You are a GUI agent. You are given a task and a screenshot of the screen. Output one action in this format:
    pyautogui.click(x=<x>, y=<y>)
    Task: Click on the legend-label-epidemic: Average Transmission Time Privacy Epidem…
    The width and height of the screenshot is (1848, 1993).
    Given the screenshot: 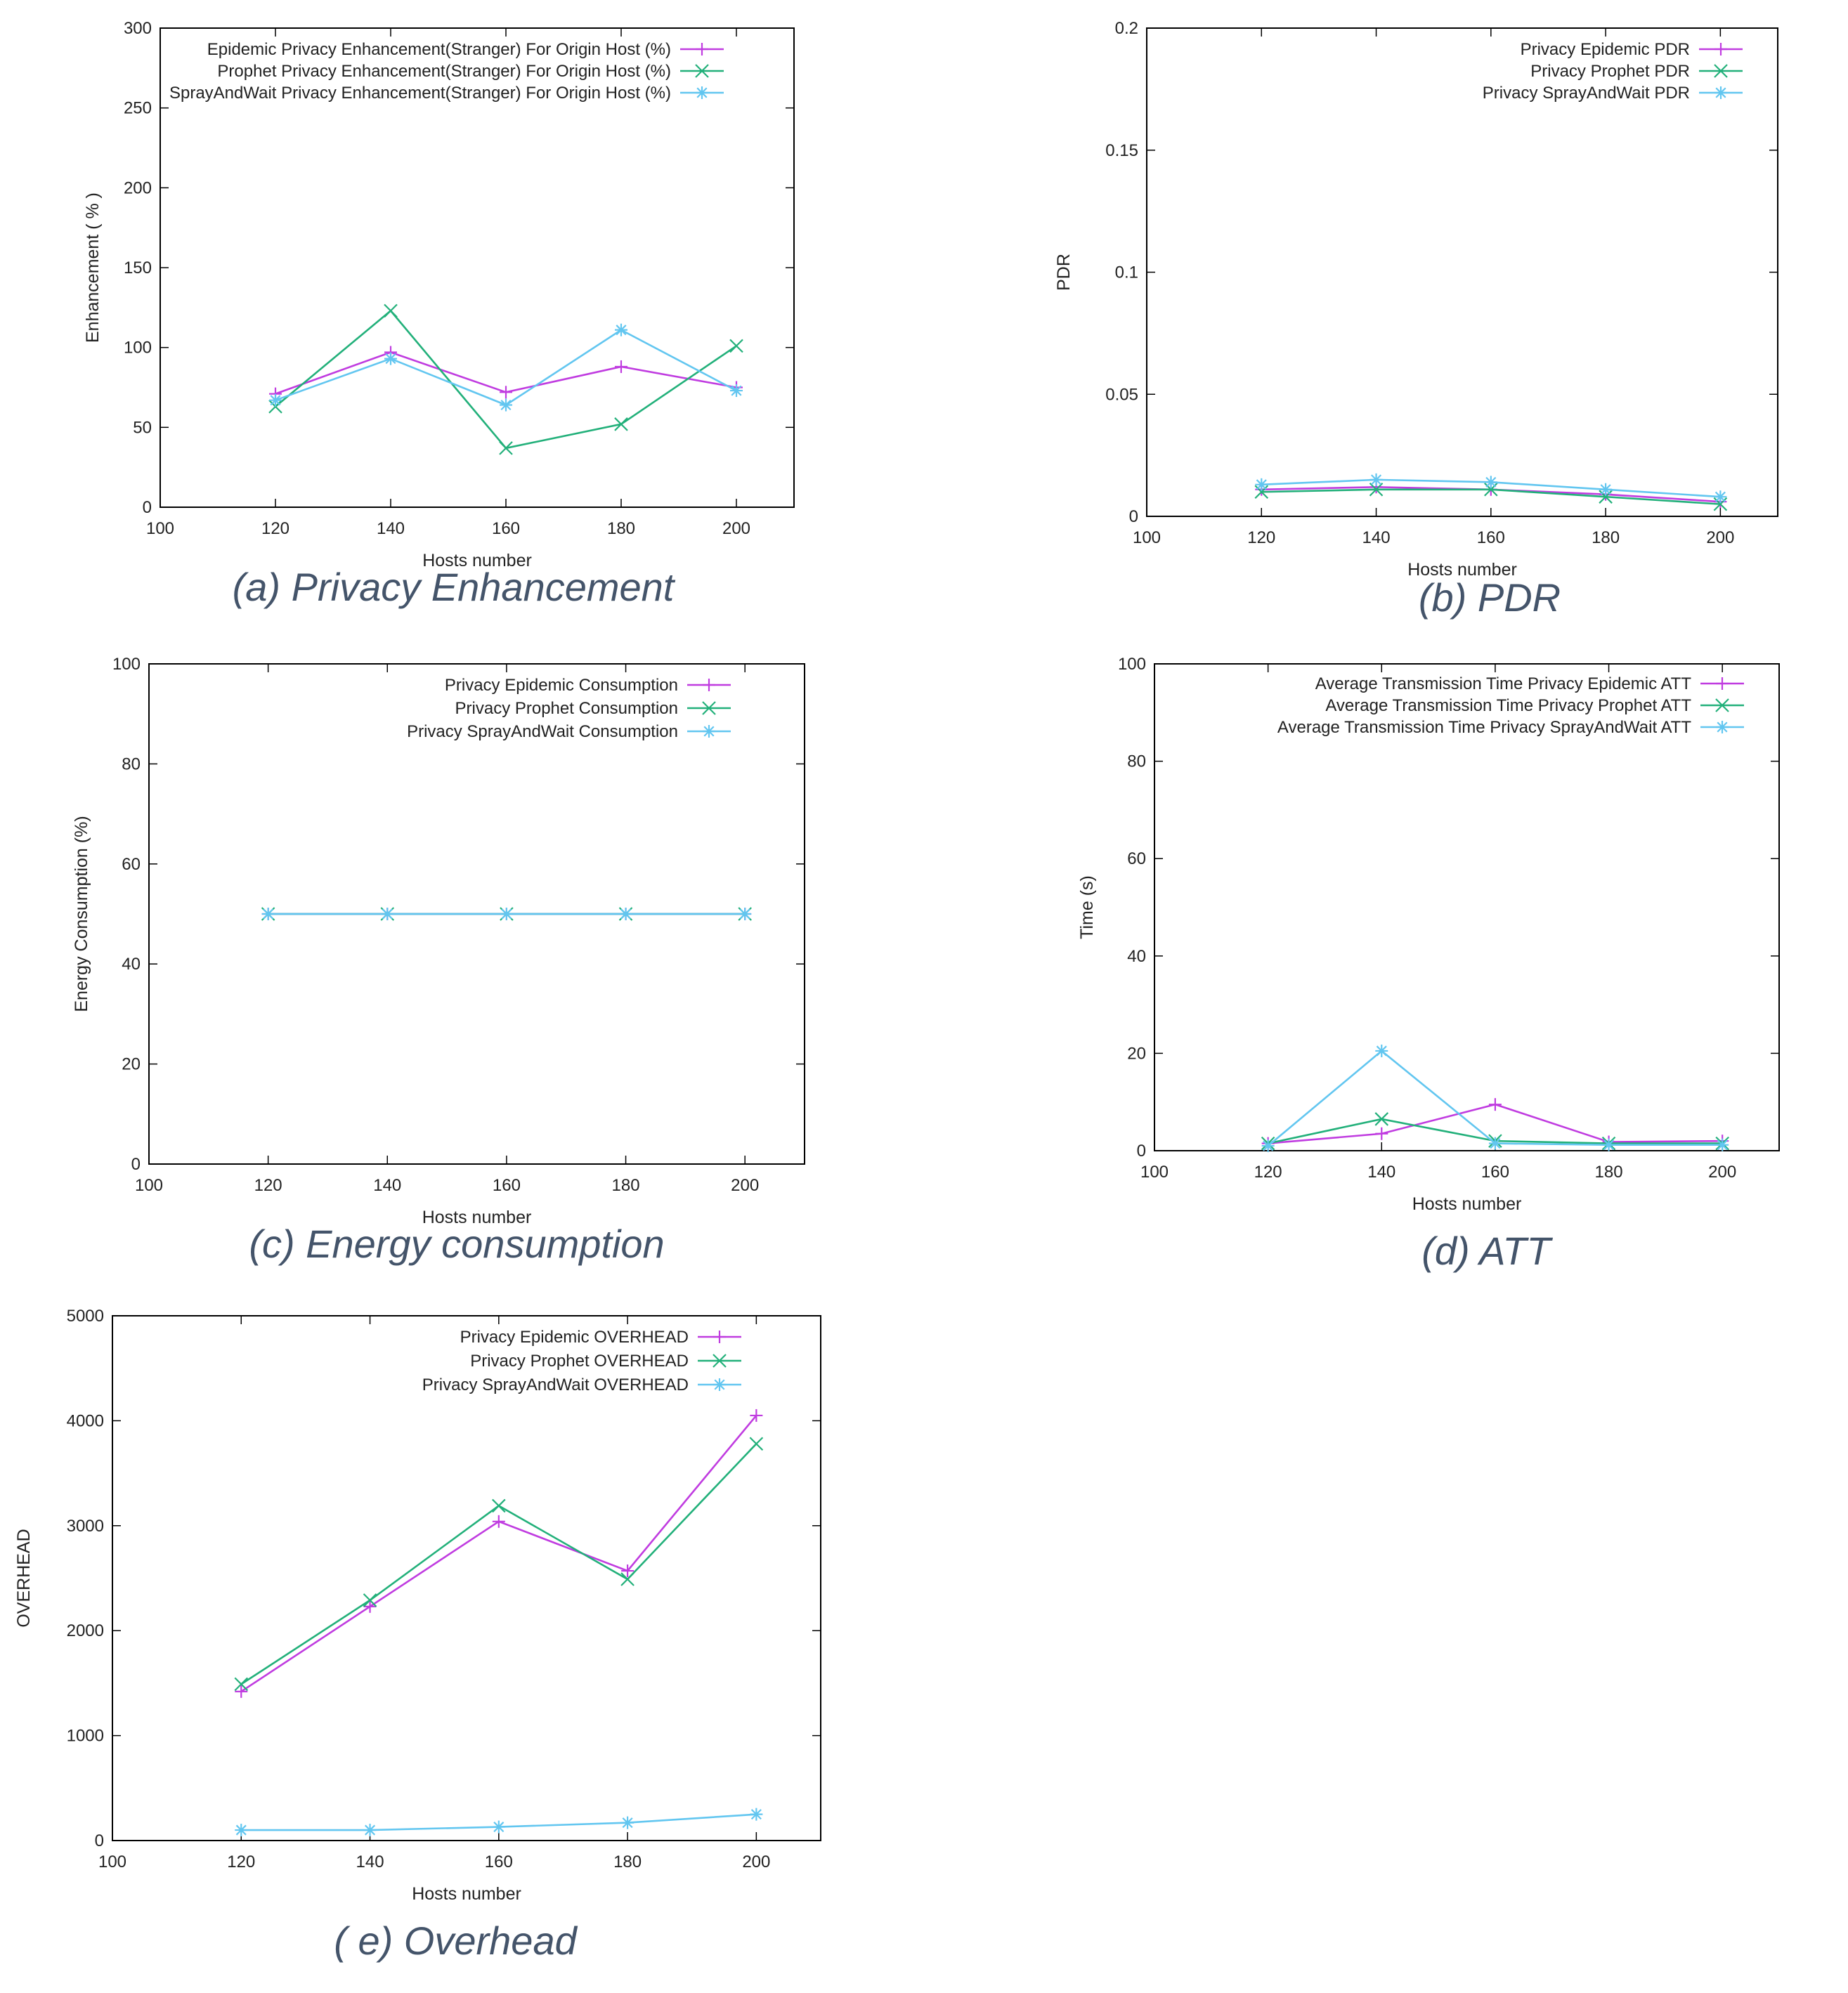 What is the action you would take?
    pyautogui.click(x=1503, y=683)
    